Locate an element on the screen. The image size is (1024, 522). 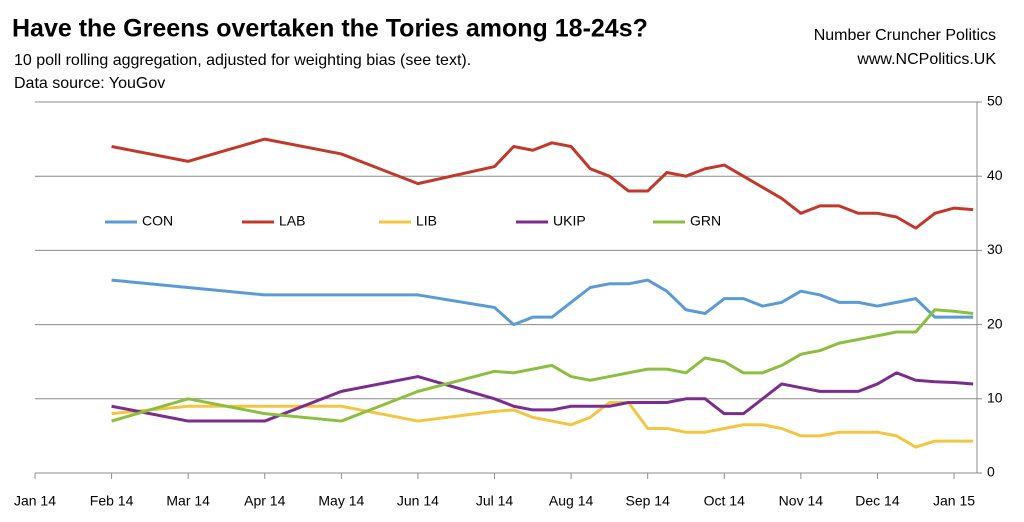
x-tick-label: Jun 14 is located at coordinates (418, 501).